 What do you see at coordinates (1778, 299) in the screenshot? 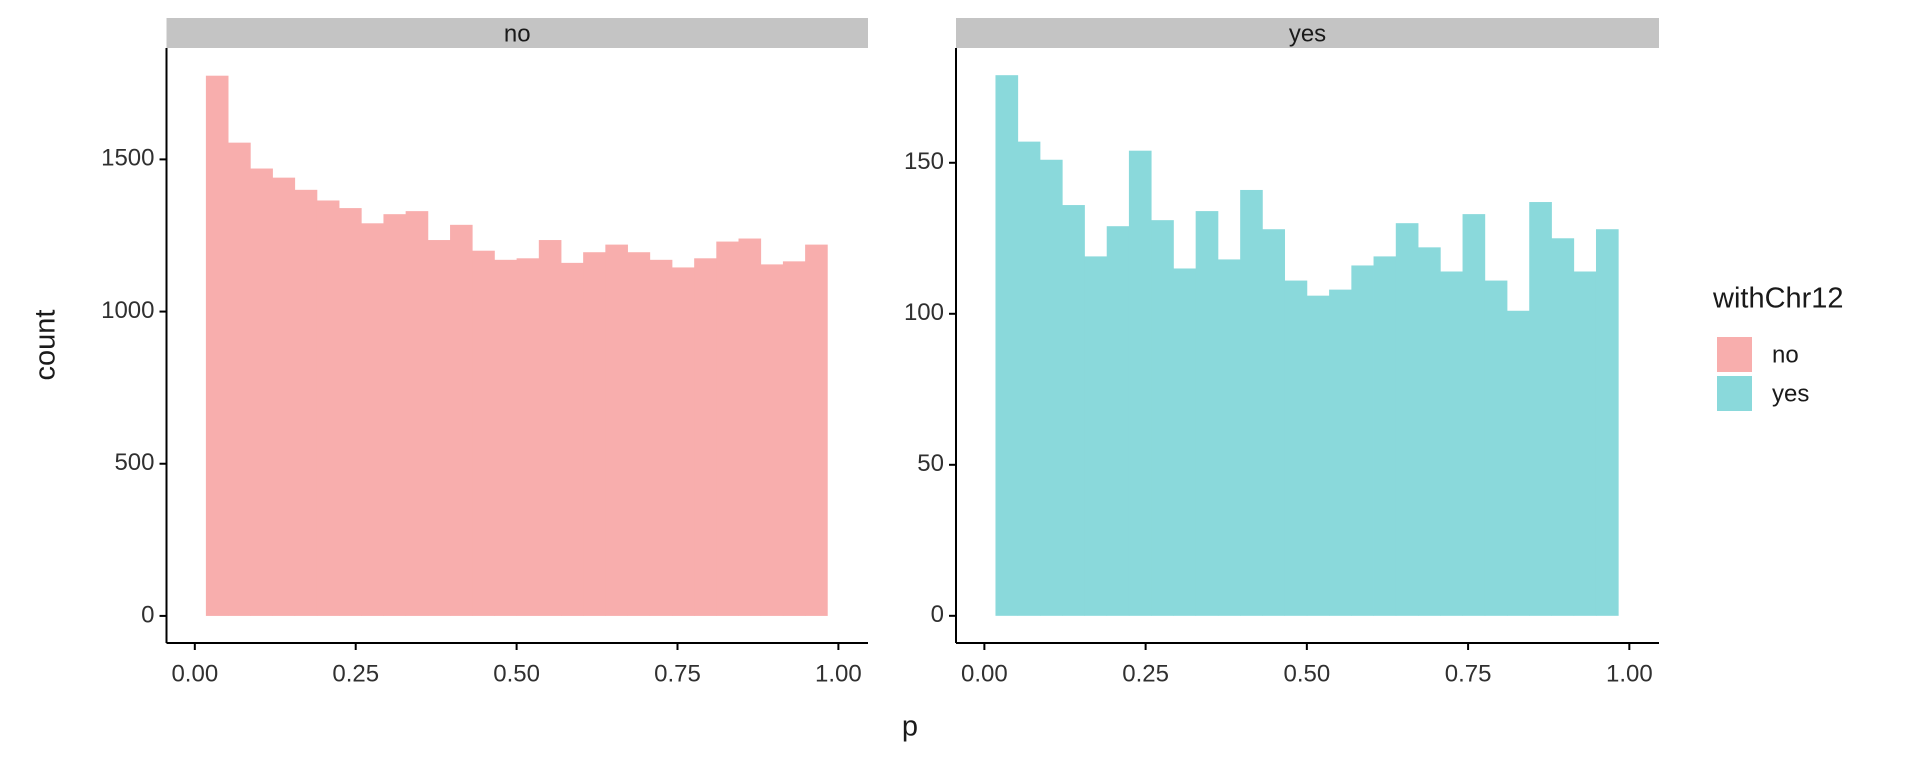
I see `legend-title: withChr12` at bounding box center [1778, 299].